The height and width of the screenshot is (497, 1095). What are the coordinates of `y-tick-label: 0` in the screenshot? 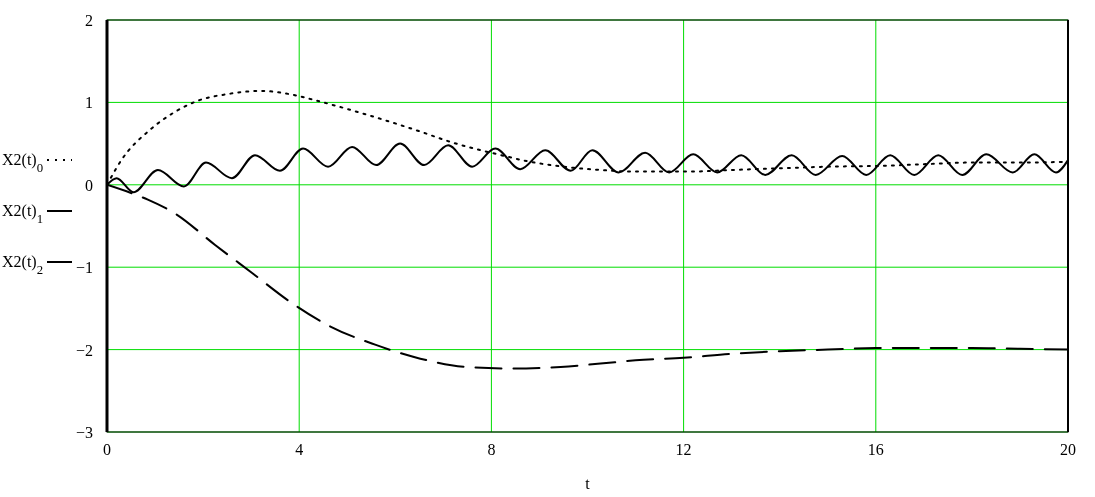 It's located at (89, 185).